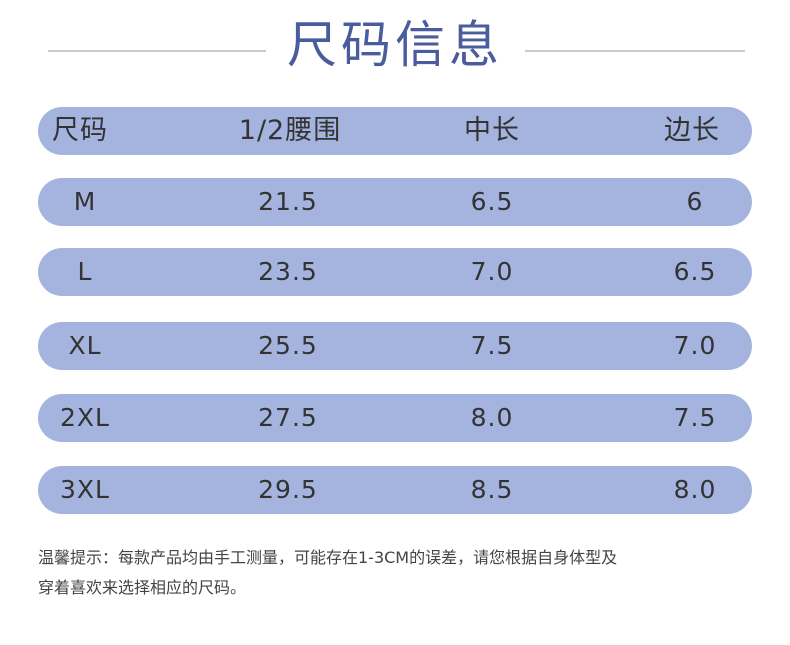  I want to click on table-cell: 27.5, so click(288, 417).